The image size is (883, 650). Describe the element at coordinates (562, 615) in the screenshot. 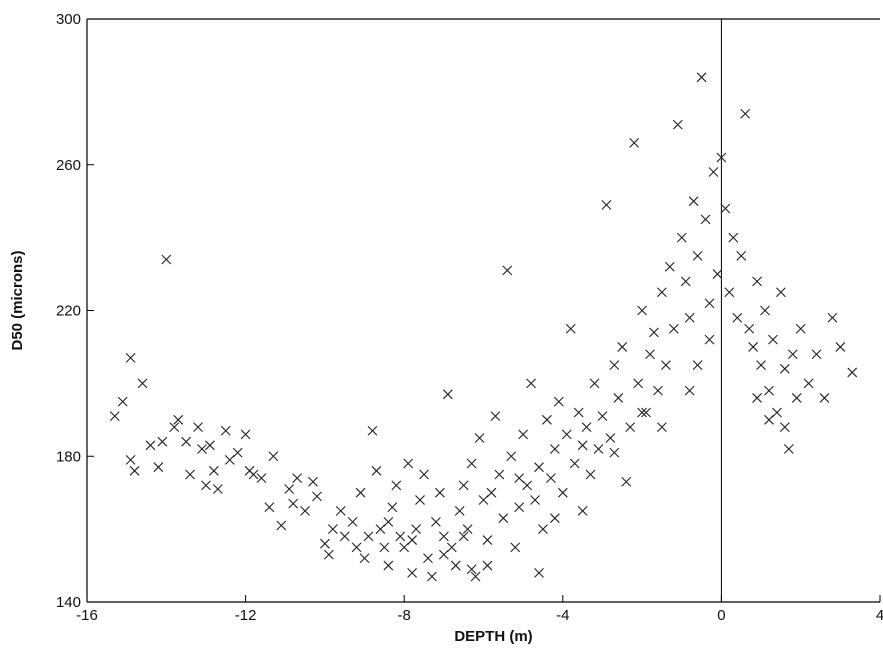

I see `x-tick-label: -4` at that location.